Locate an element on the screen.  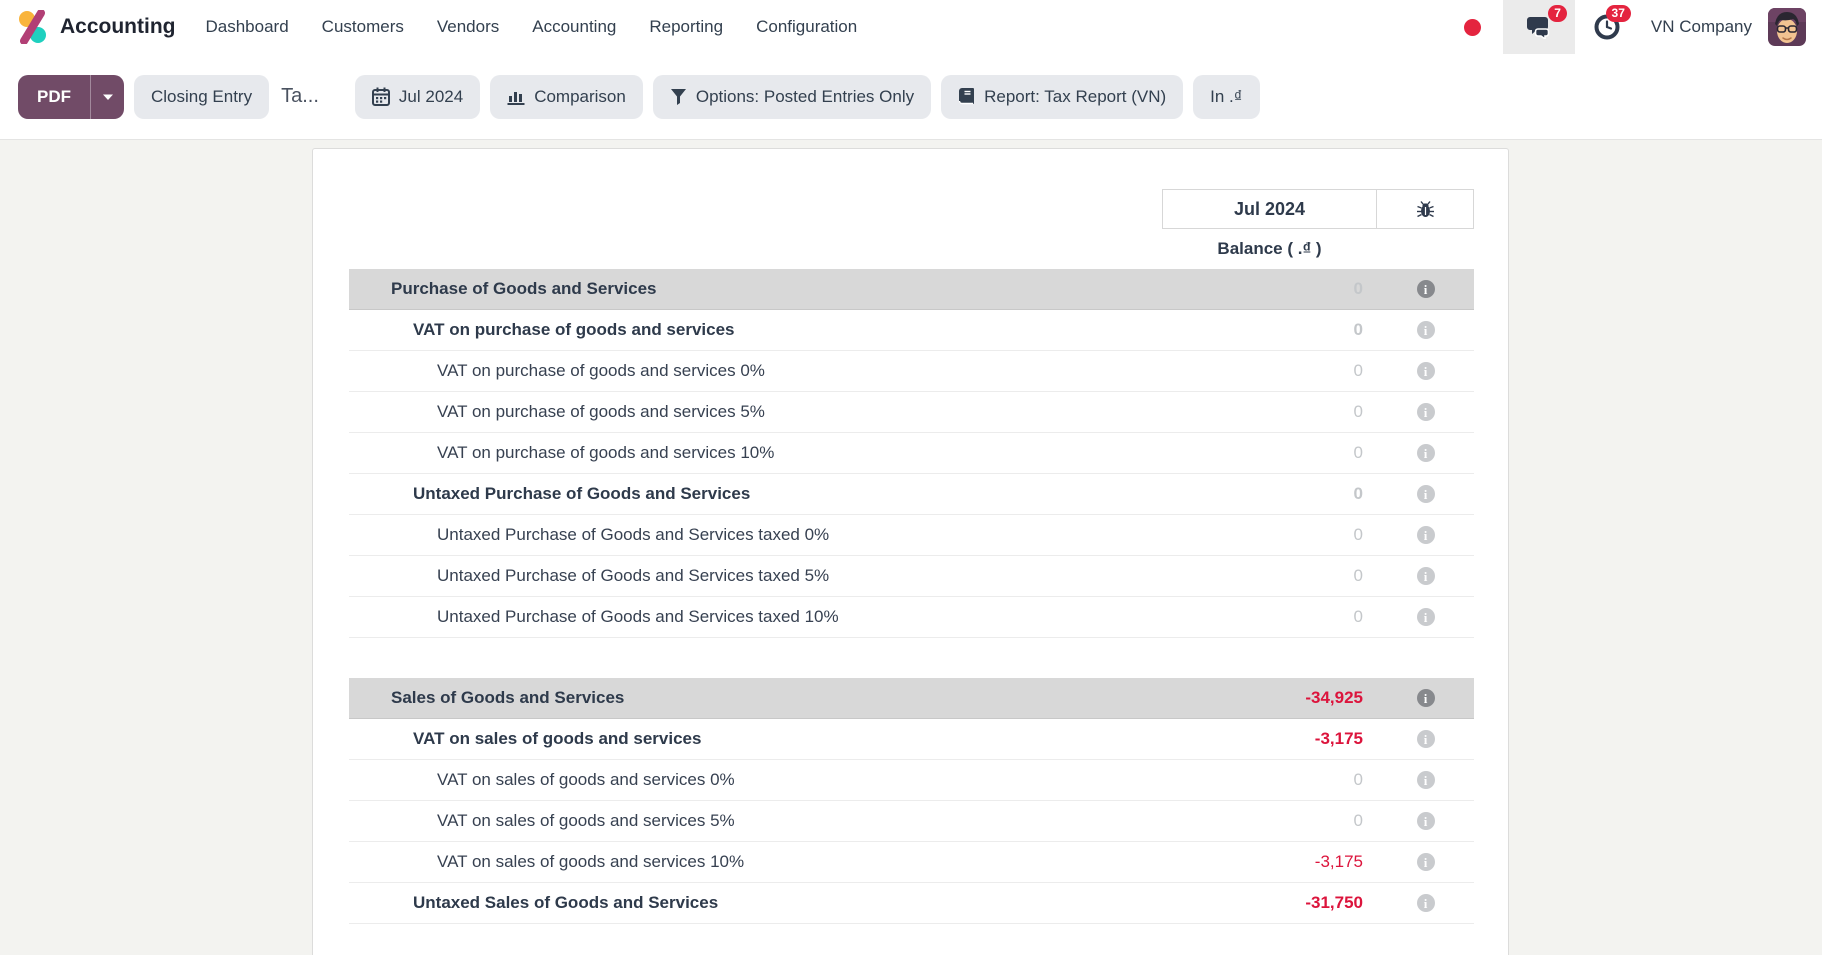
bar-chart-icon is located at coordinates (516, 98).